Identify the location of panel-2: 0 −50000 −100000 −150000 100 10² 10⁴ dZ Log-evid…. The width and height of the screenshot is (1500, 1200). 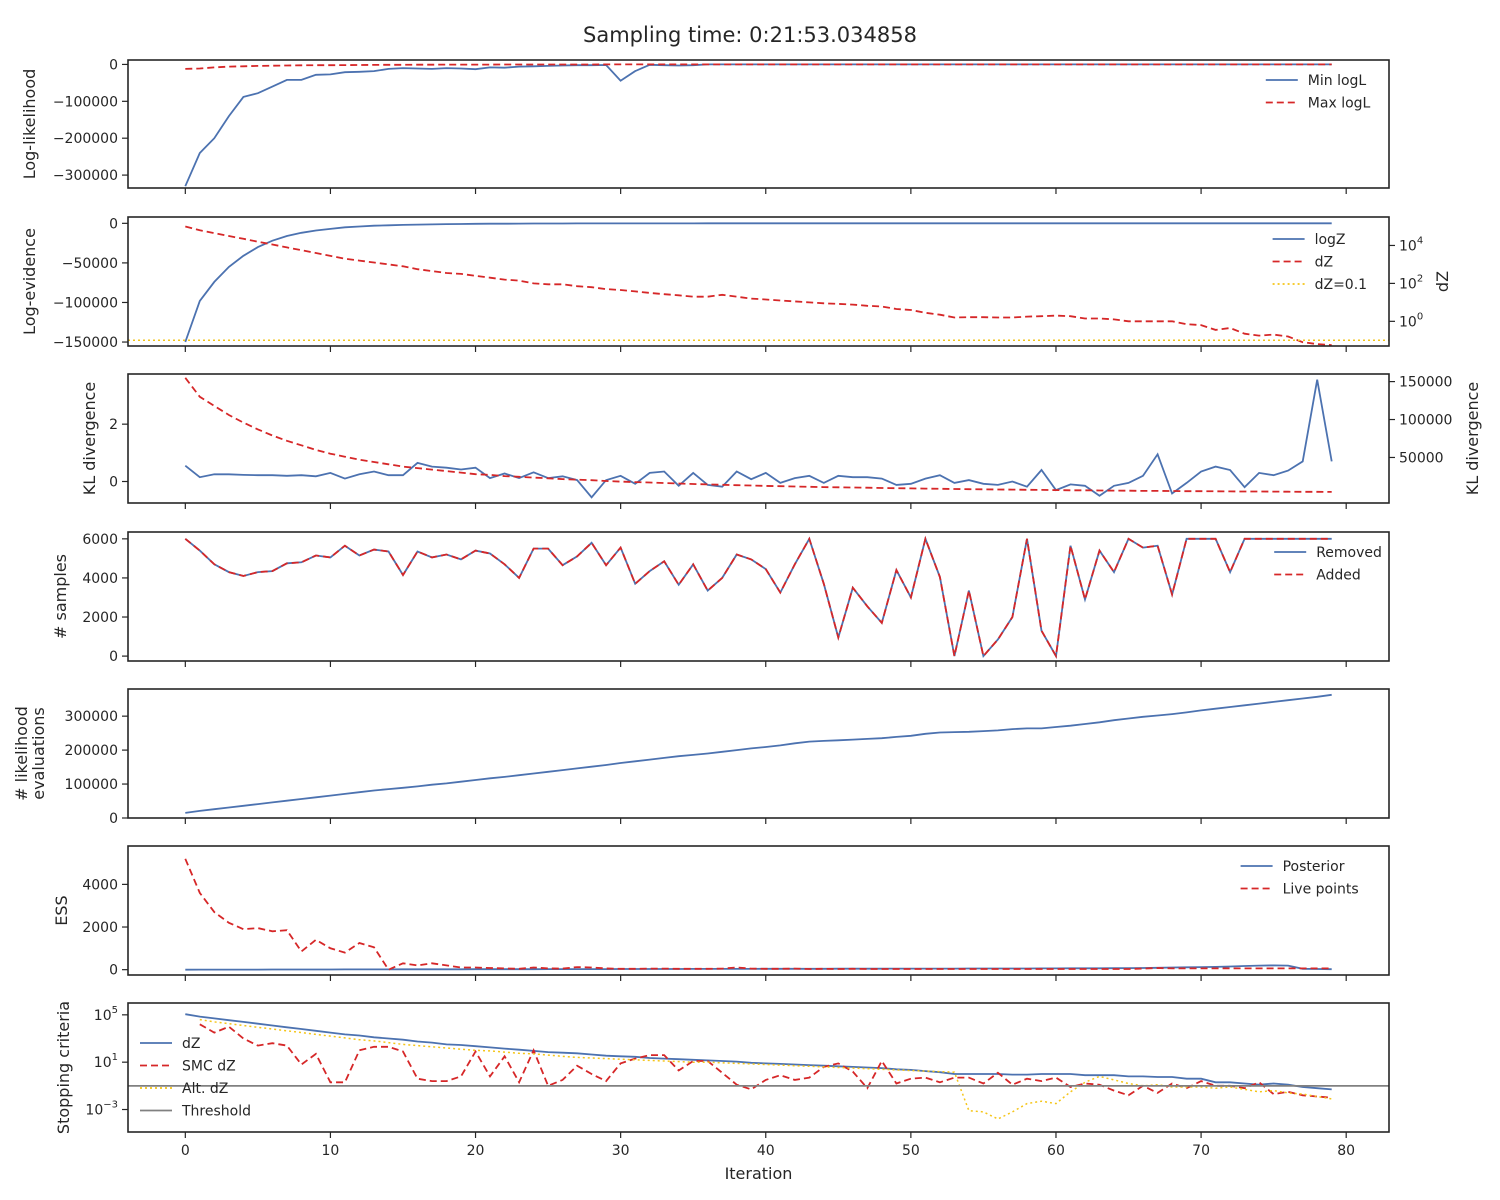
(736, 284).